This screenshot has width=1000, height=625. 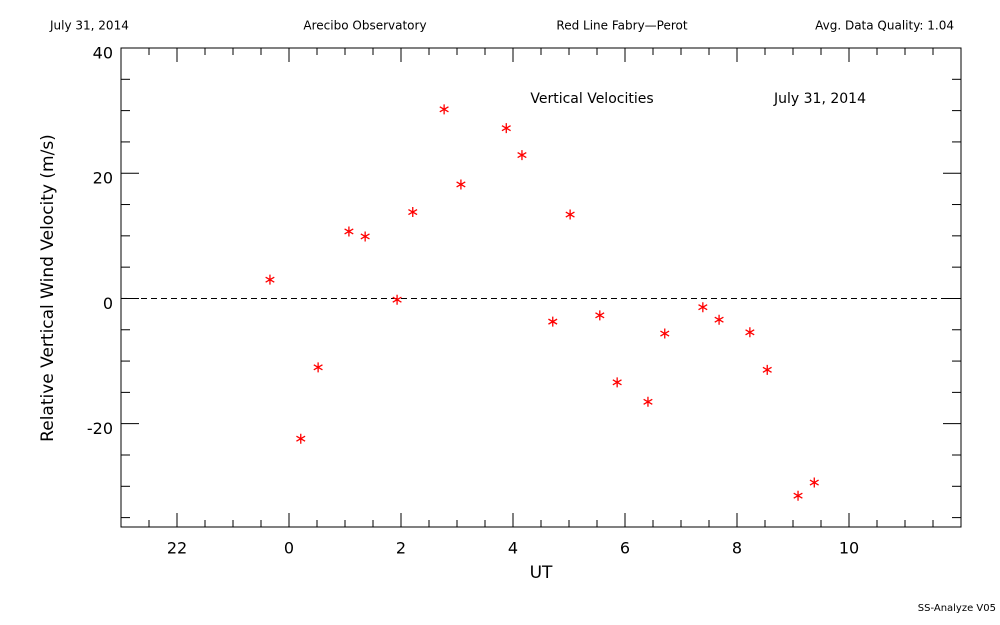 I want to click on header-quality: Avg. Data Quality: 1.04, so click(x=884, y=26).